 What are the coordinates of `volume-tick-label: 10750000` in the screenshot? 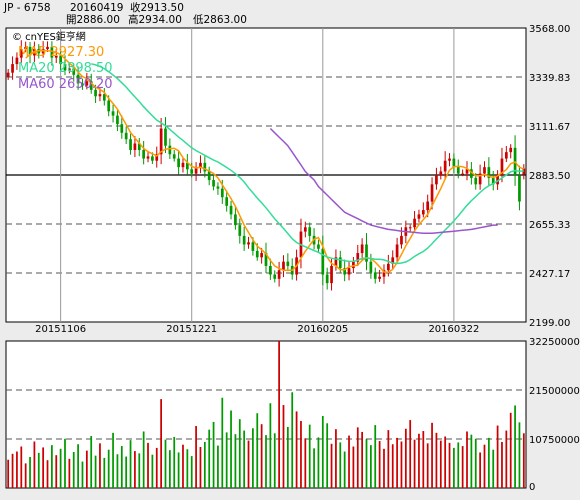 It's located at (554, 440).